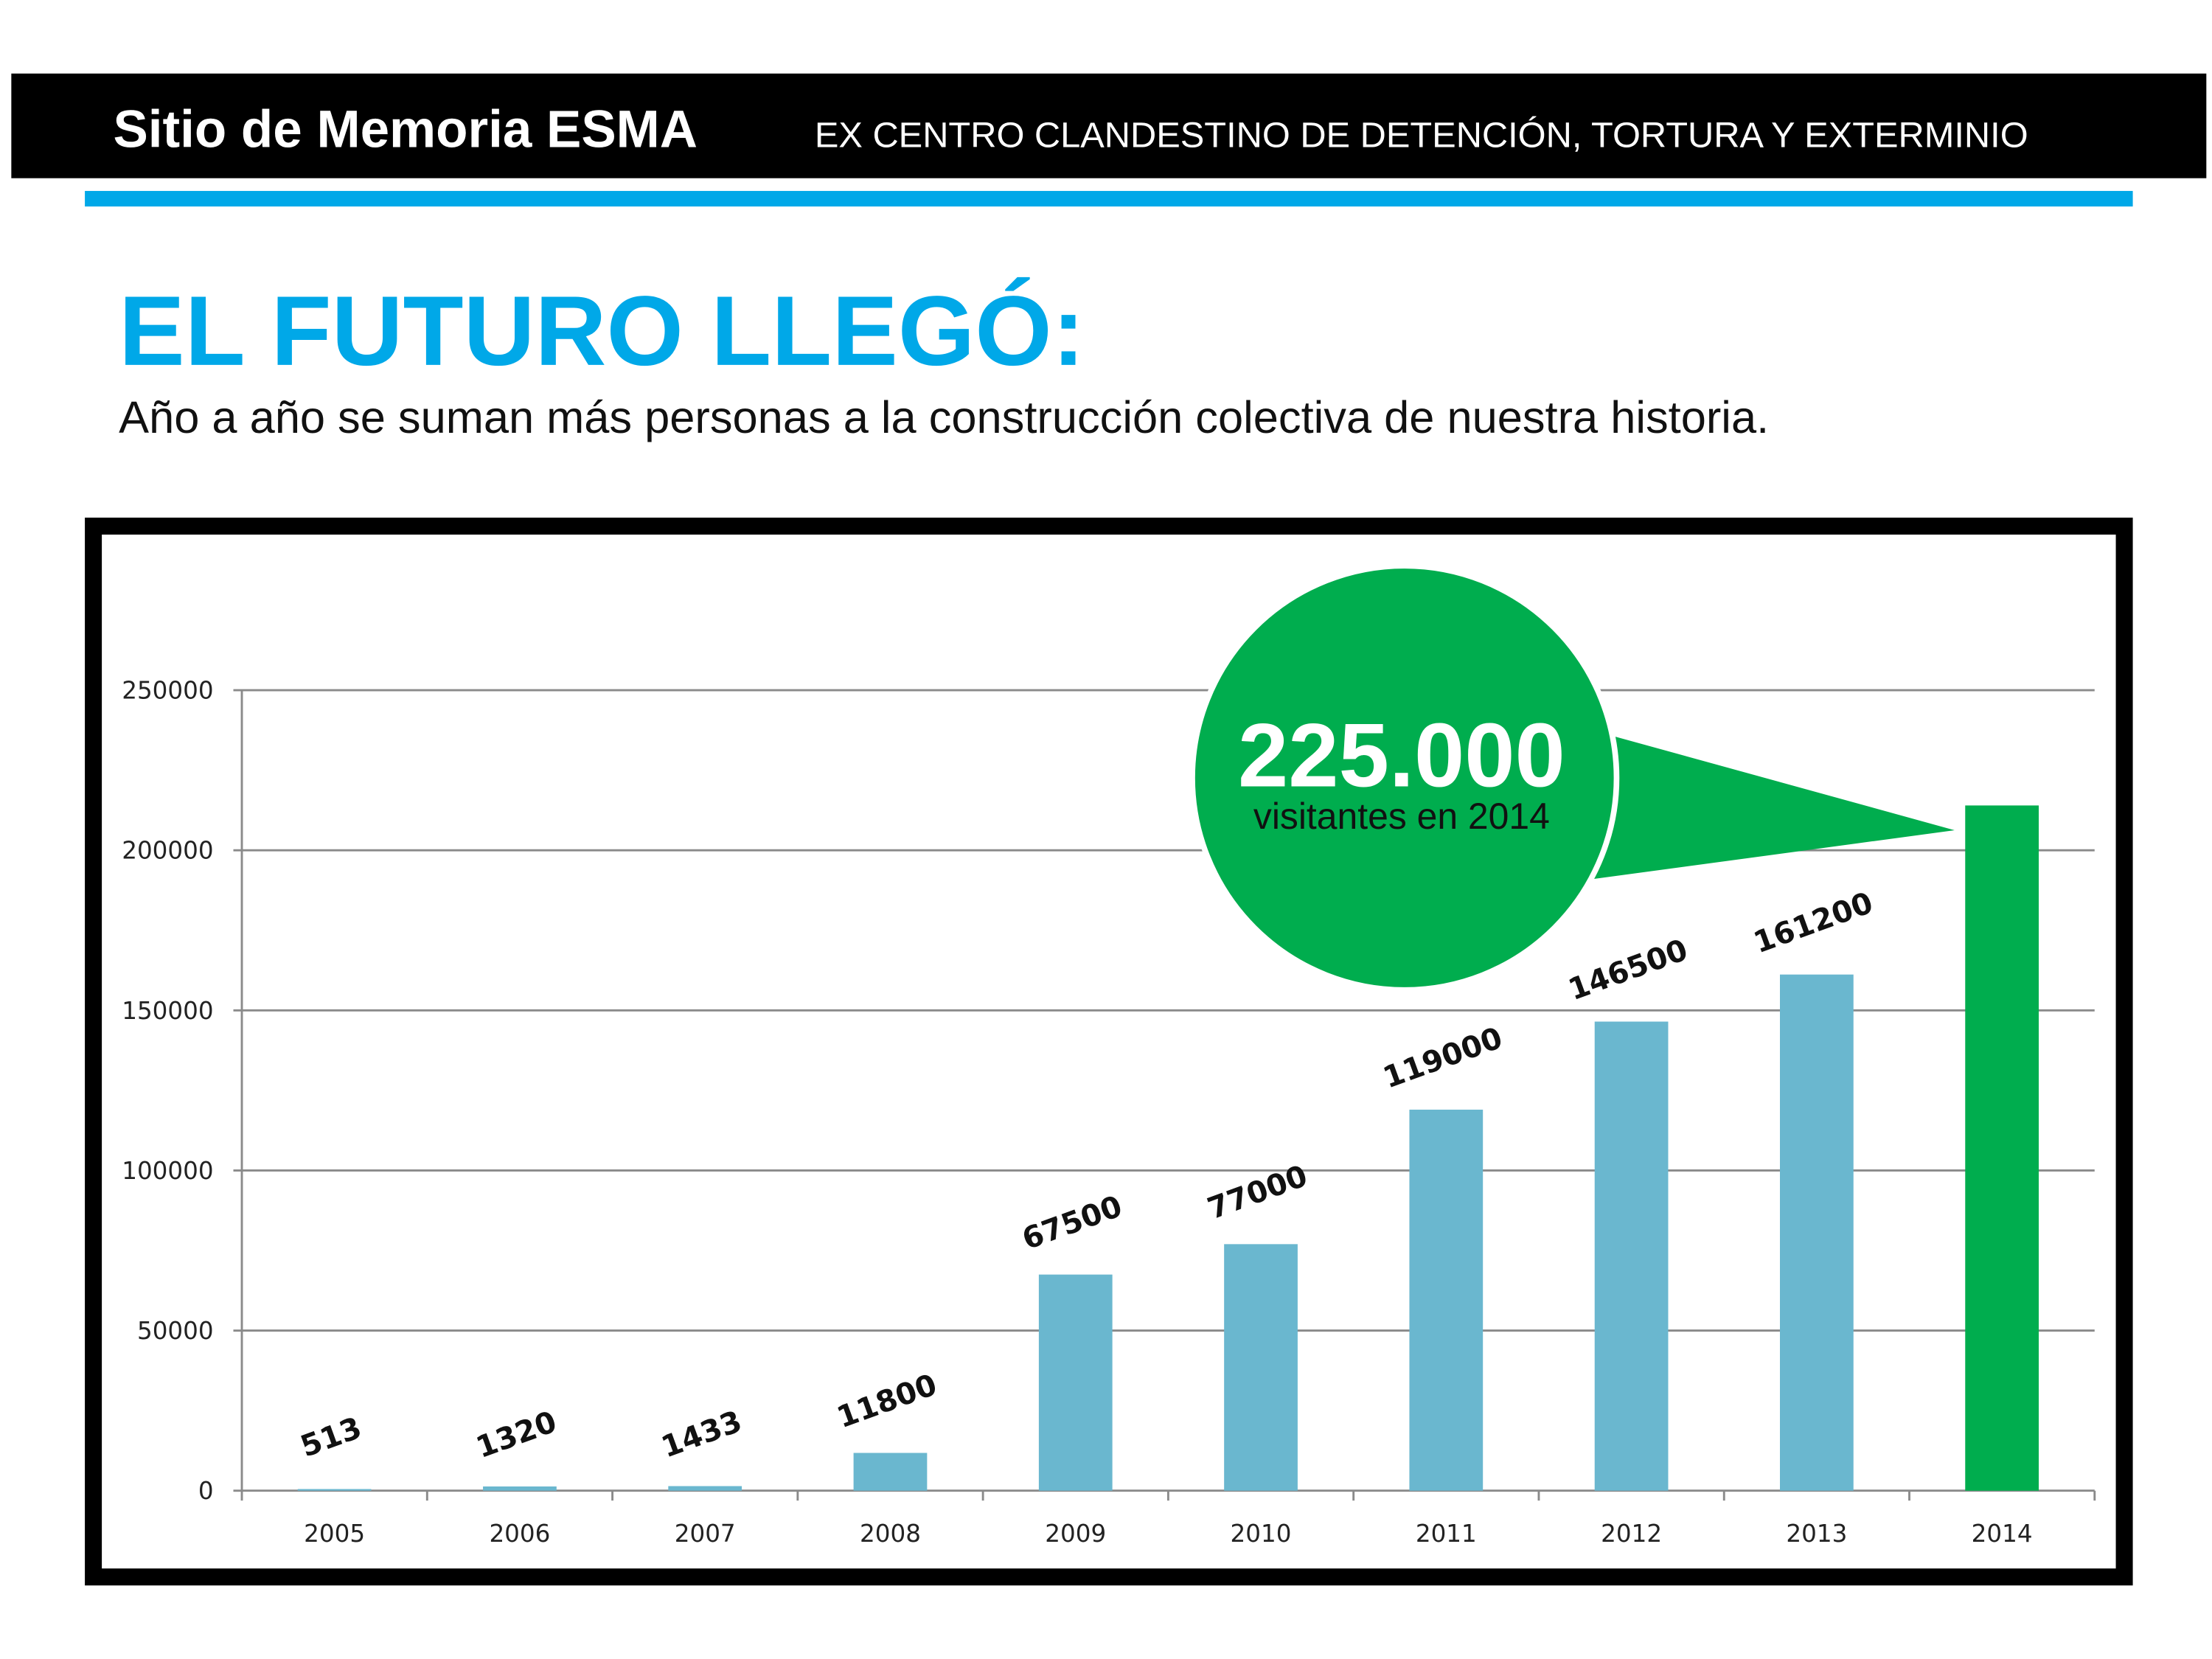  What do you see at coordinates (1631, 1256) in the screenshot?
I see `bar-2012` at bounding box center [1631, 1256].